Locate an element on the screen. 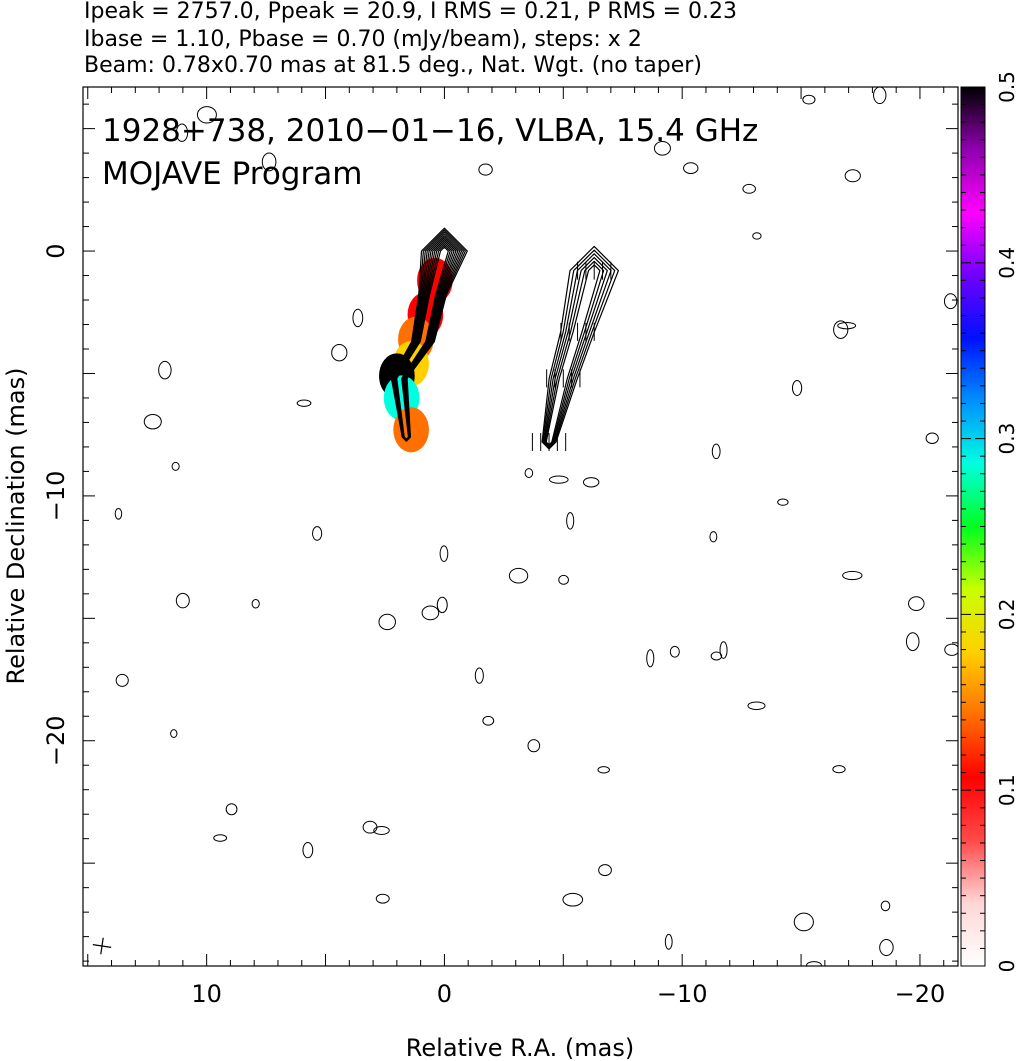  x-axis-label-group: Relative R.A. (mas) is located at coordinates (520, 1047).